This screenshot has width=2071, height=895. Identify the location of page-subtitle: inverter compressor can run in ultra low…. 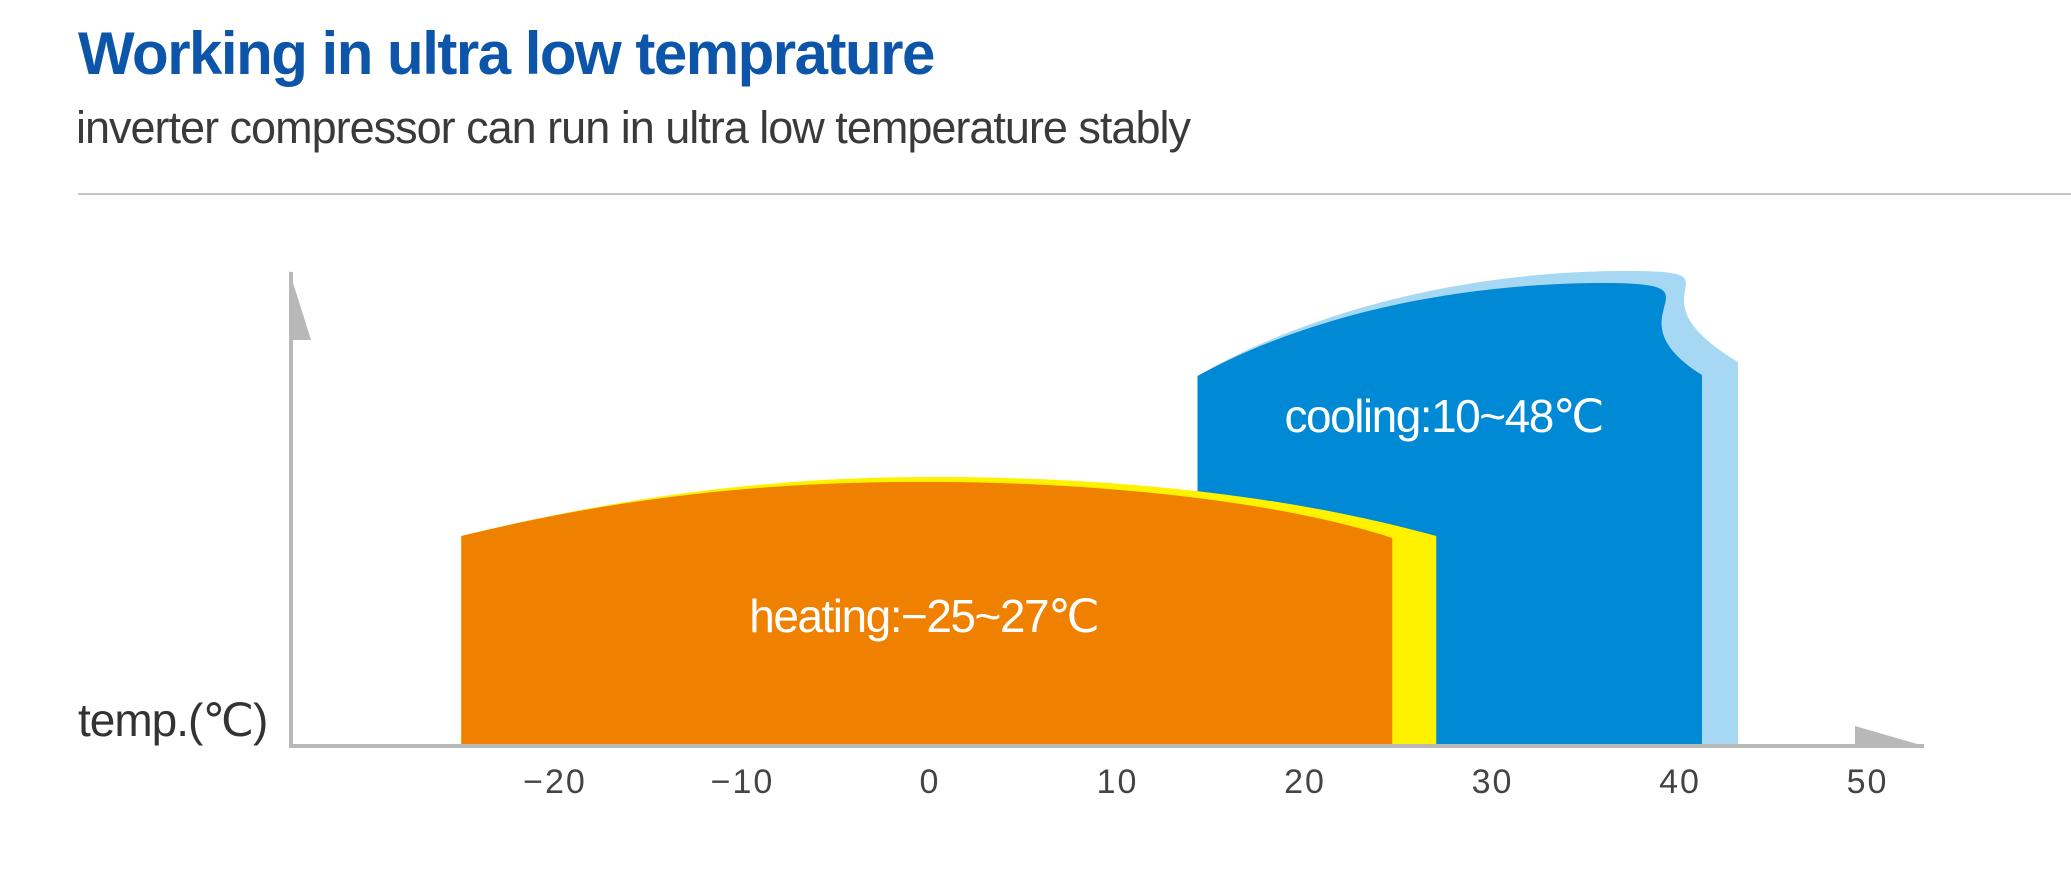
(633, 127).